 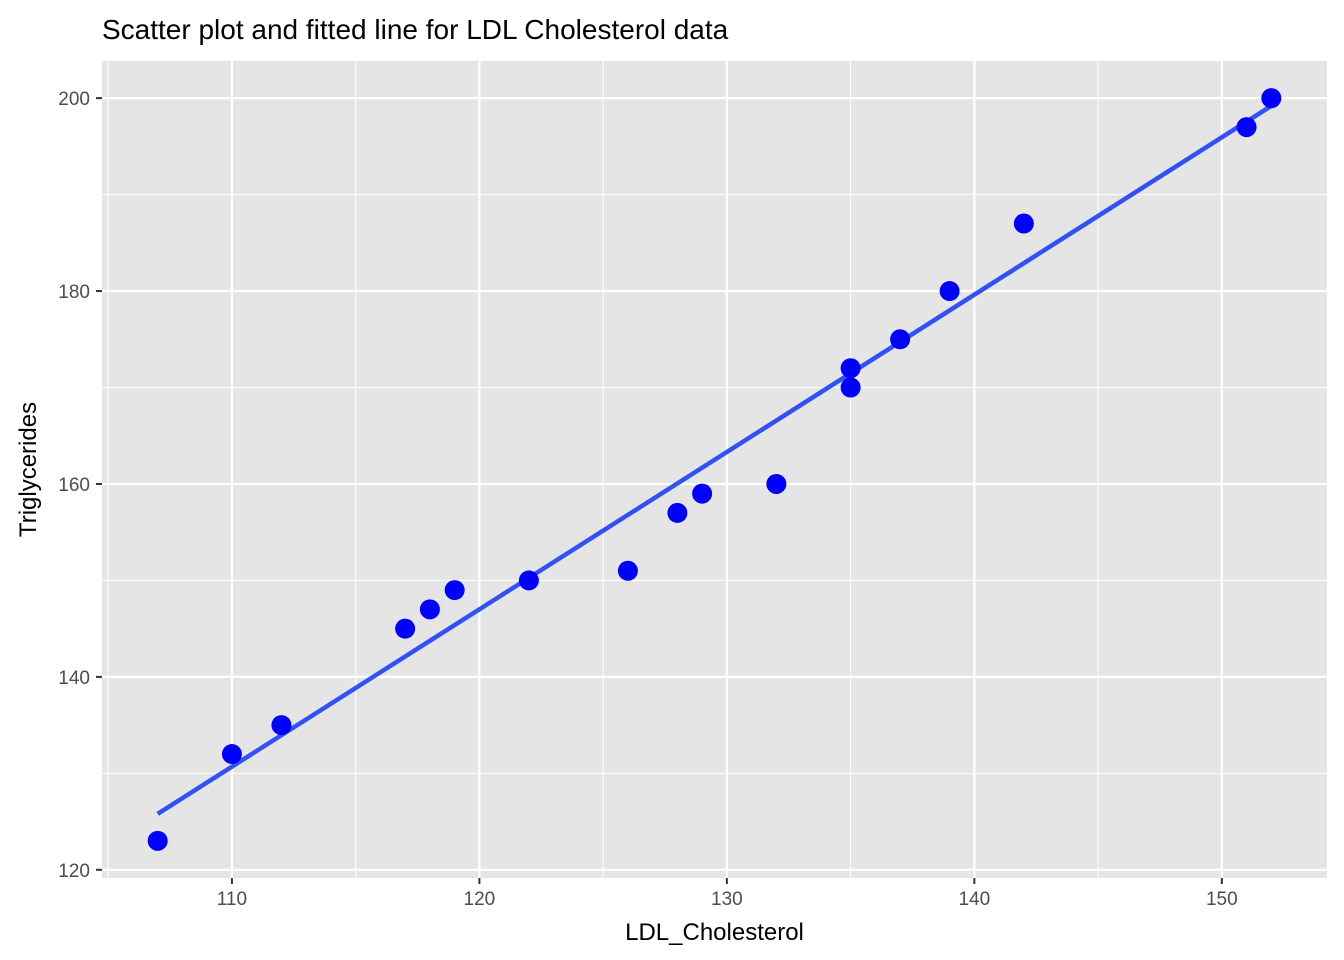 I want to click on y-tick-label: 160, so click(x=74, y=485).